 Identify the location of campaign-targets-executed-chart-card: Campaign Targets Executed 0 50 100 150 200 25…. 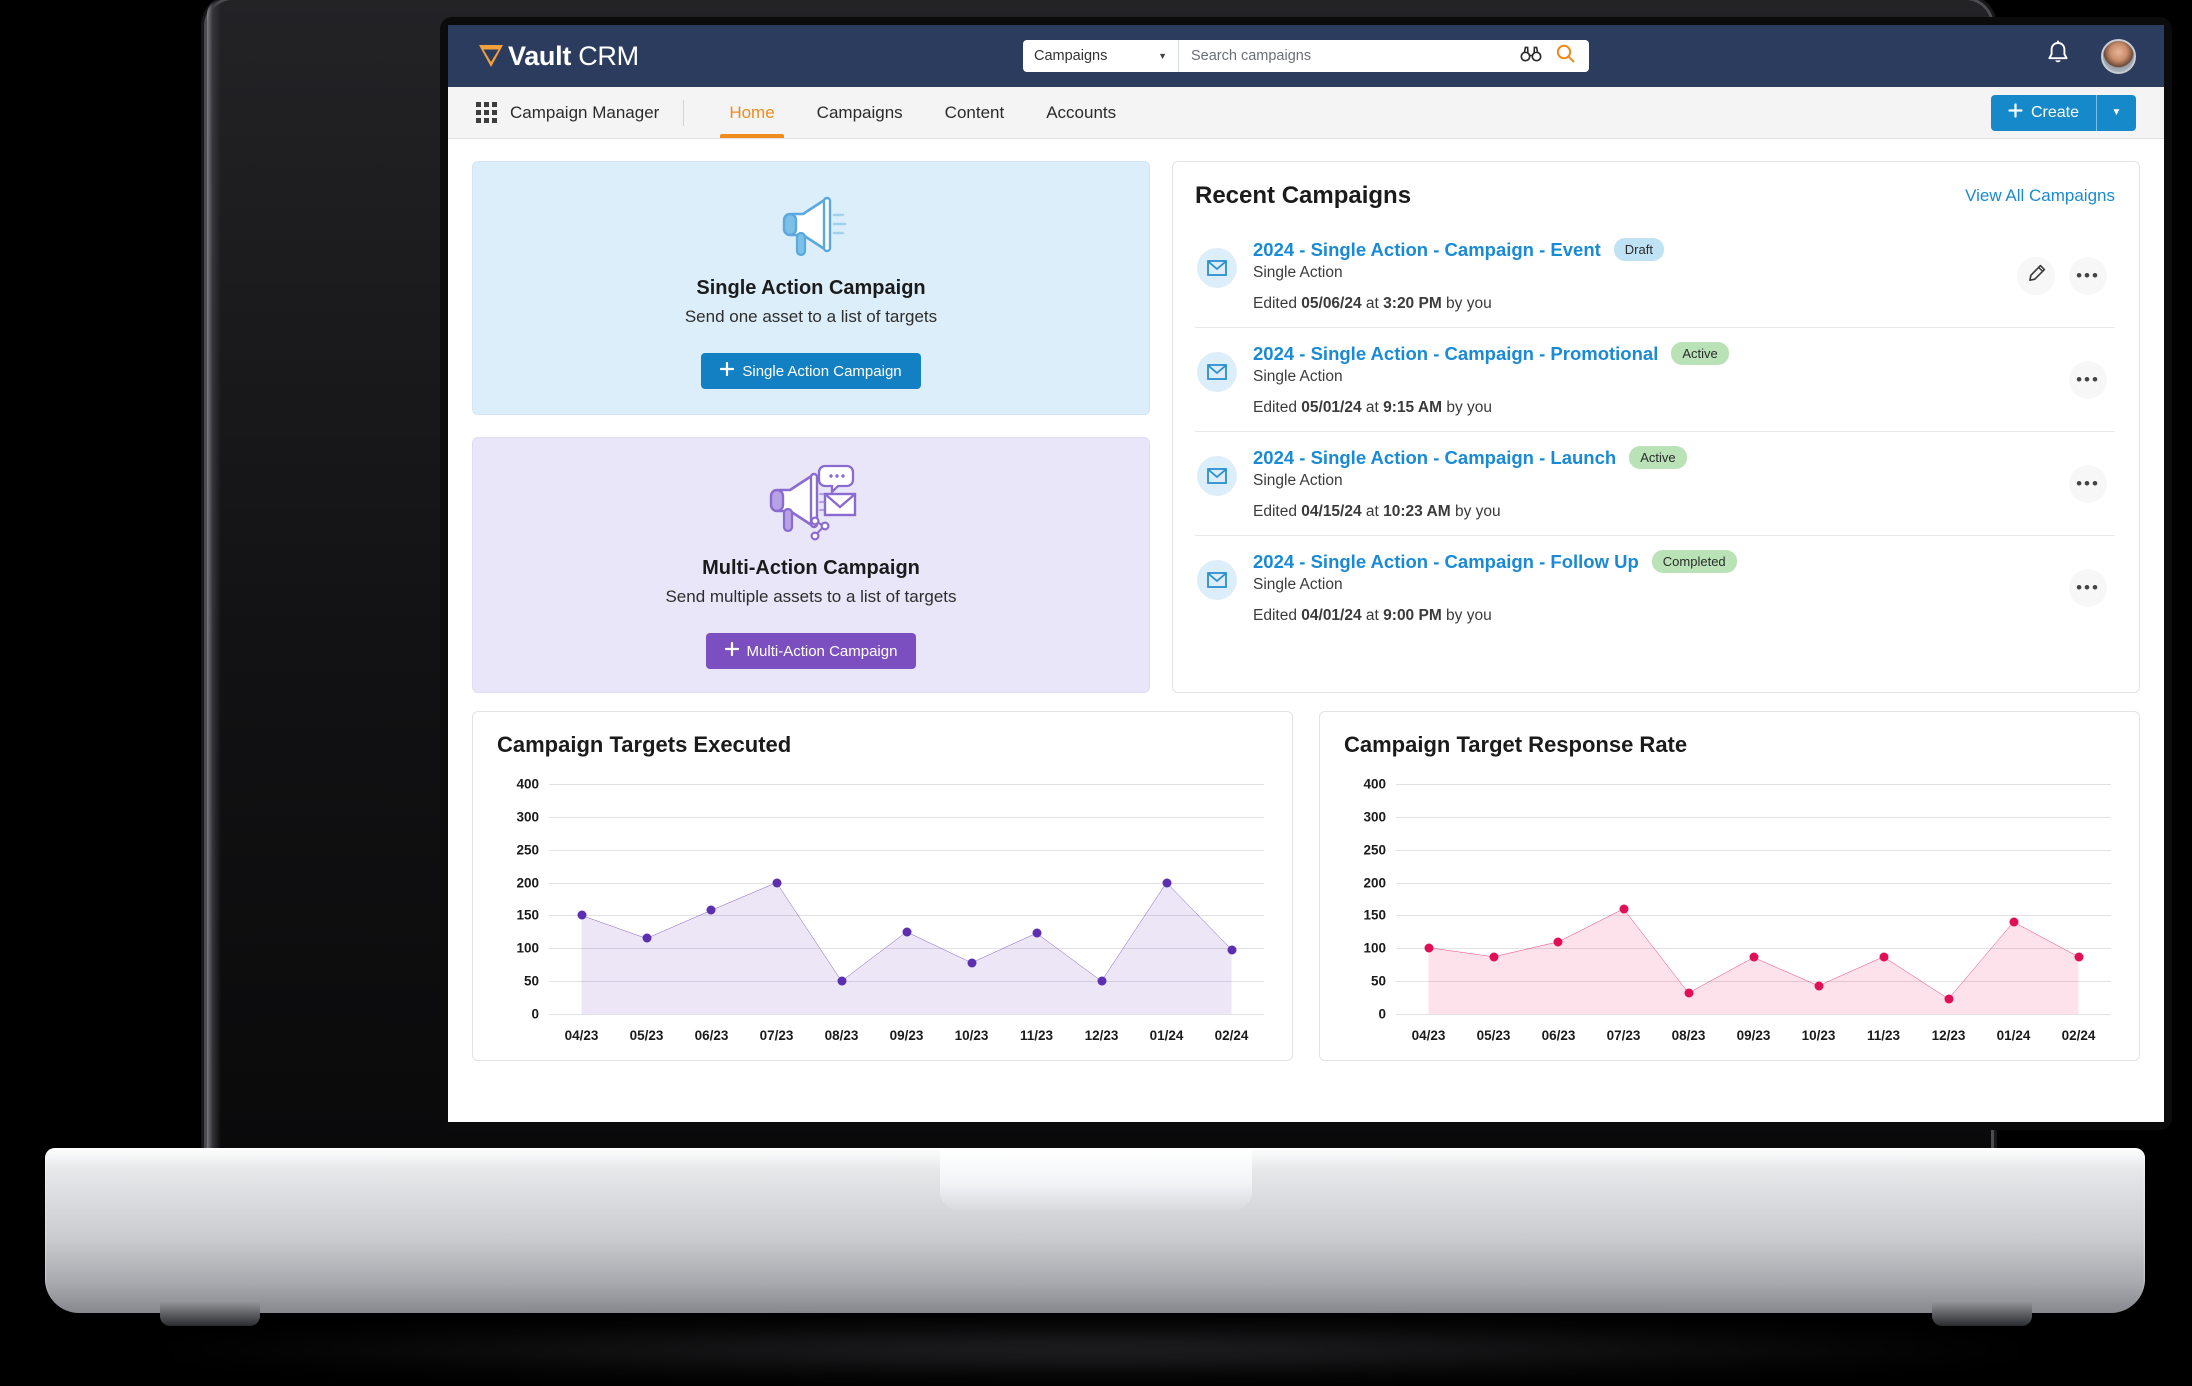
(882, 886).